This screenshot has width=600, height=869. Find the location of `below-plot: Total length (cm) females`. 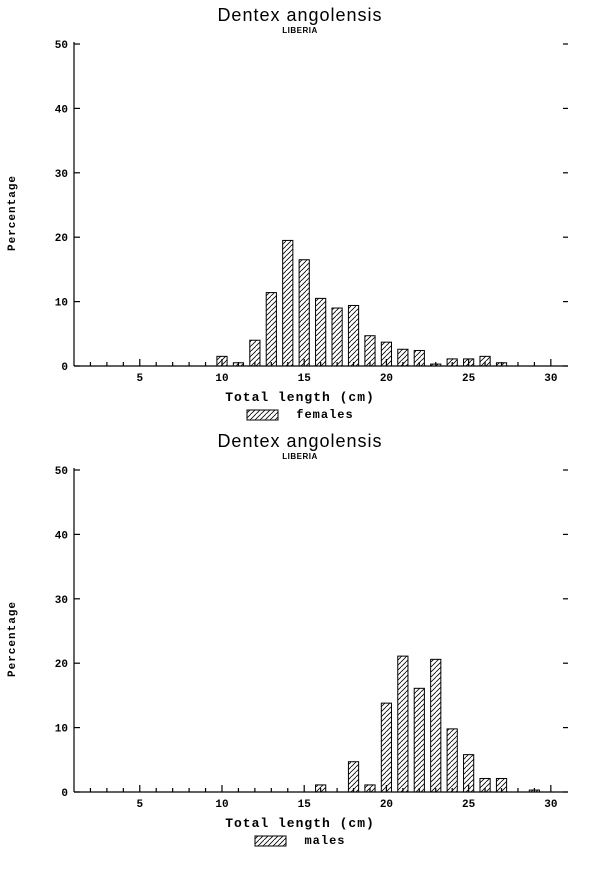

below-plot: Total length (cm) females is located at coordinates (300, 408).